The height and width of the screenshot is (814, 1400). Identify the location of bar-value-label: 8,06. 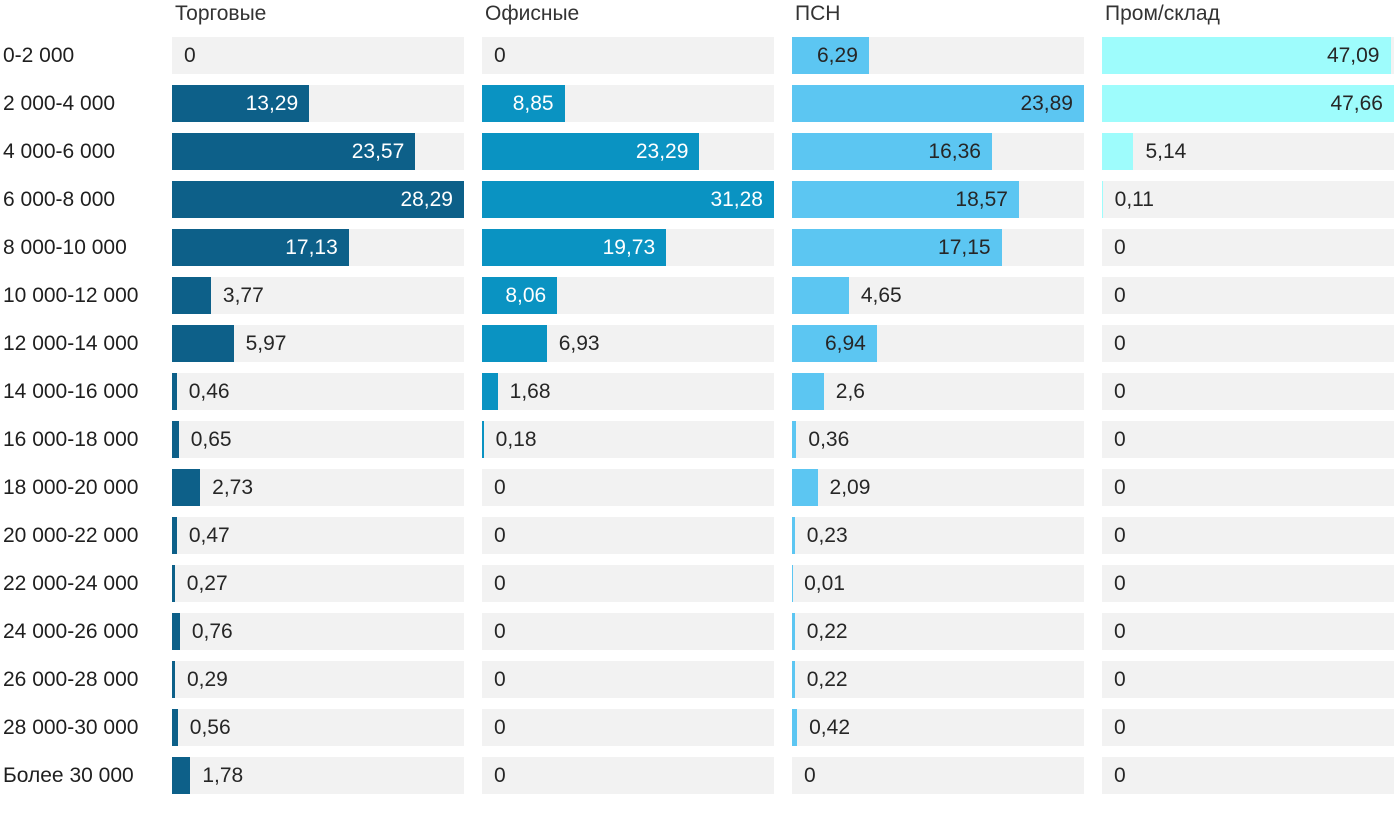
(526, 295).